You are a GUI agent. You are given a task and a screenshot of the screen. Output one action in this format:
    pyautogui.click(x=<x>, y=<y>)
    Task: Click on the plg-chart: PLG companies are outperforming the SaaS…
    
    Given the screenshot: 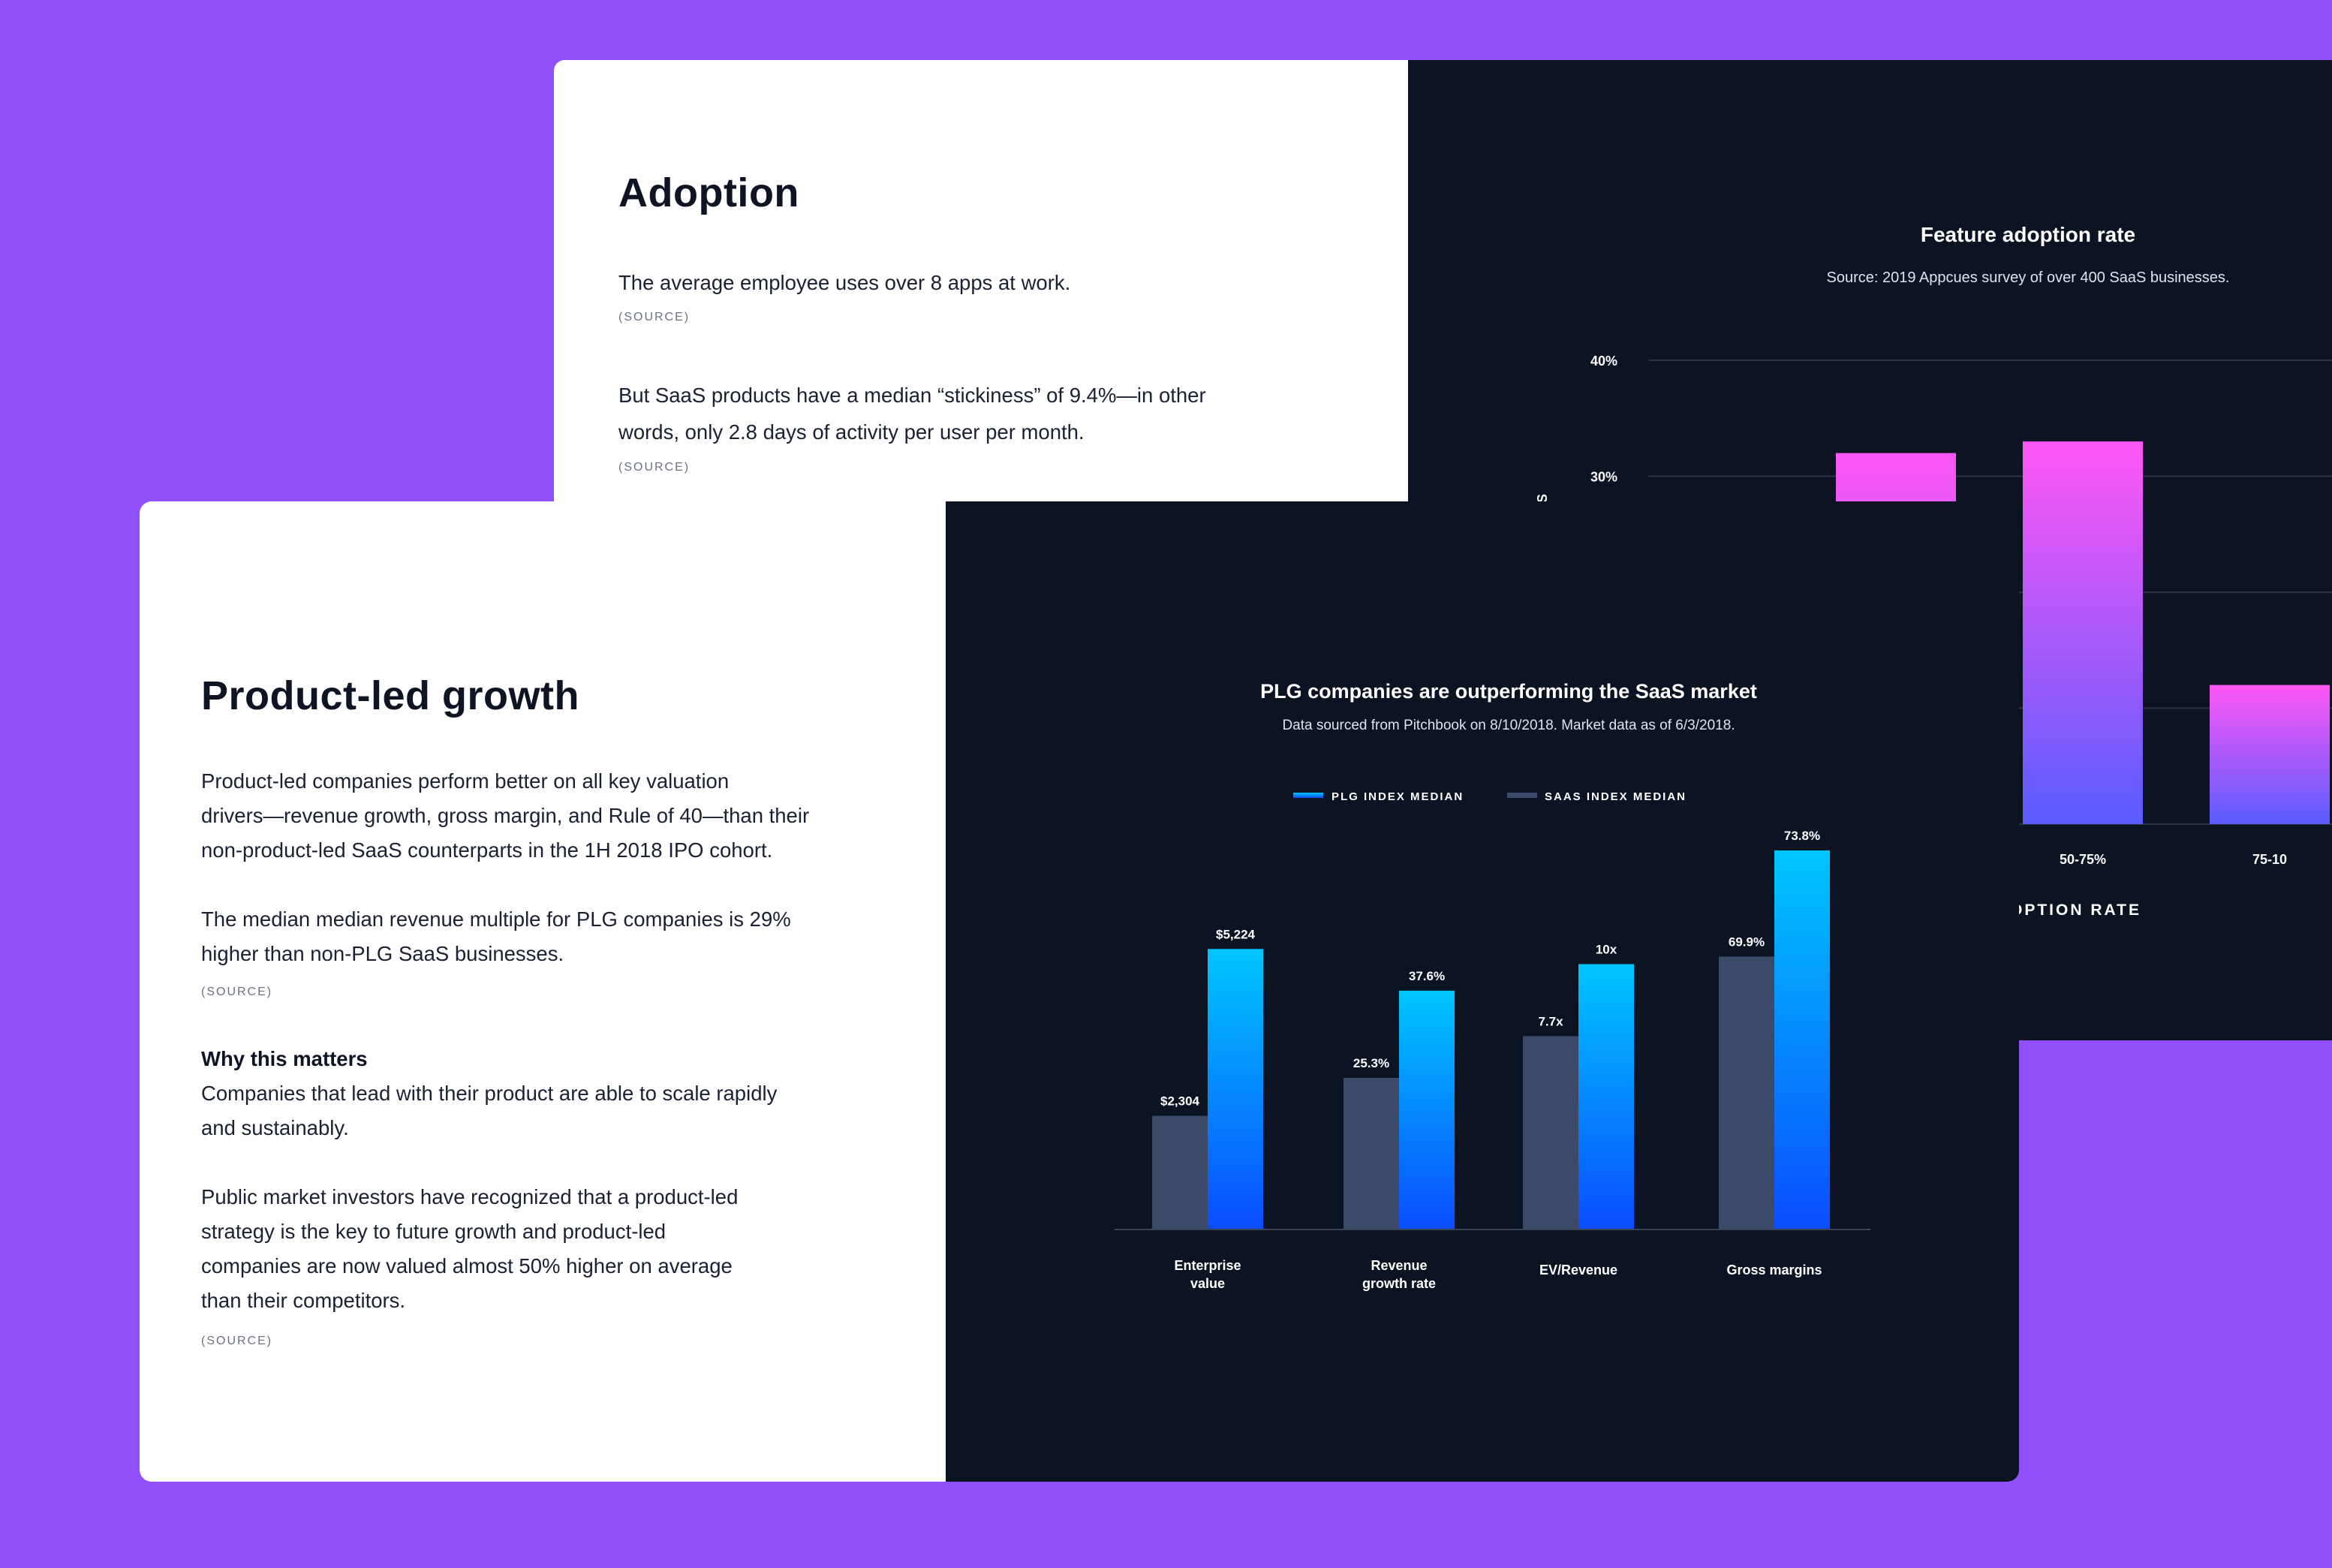 What is the action you would take?
    pyautogui.click(x=1492, y=985)
    